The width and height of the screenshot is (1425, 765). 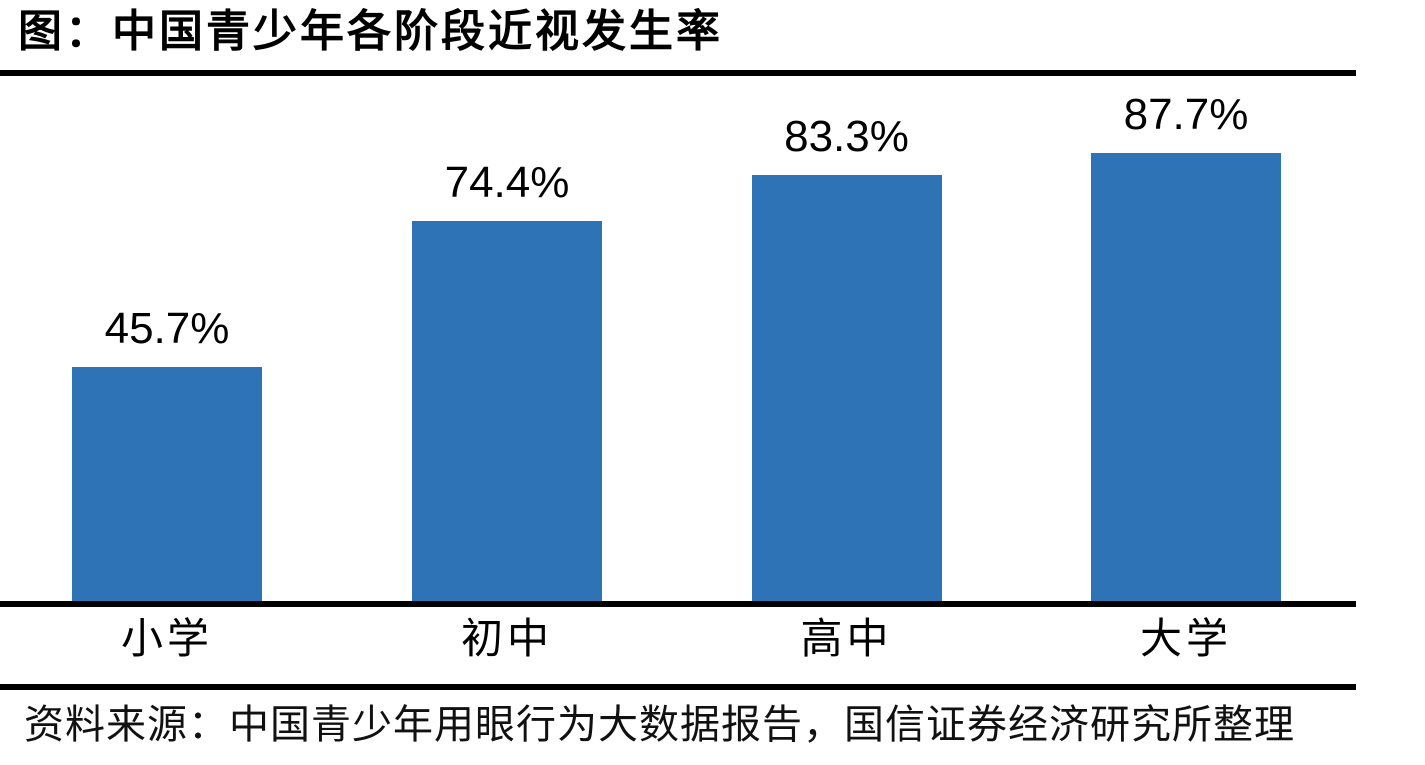 What do you see at coordinates (167, 328) in the screenshot?
I see `bar-value-label: 45.7%` at bounding box center [167, 328].